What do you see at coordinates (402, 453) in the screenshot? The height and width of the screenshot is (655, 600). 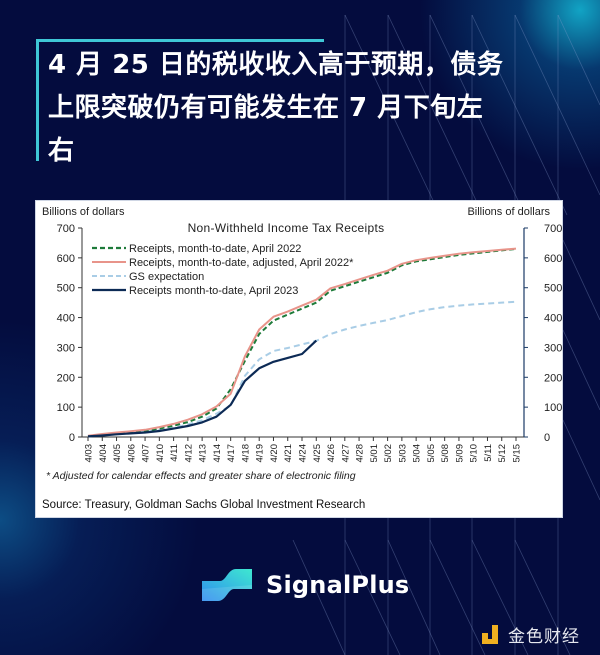 I see `x-tick-label: 5/03` at bounding box center [402, 453].